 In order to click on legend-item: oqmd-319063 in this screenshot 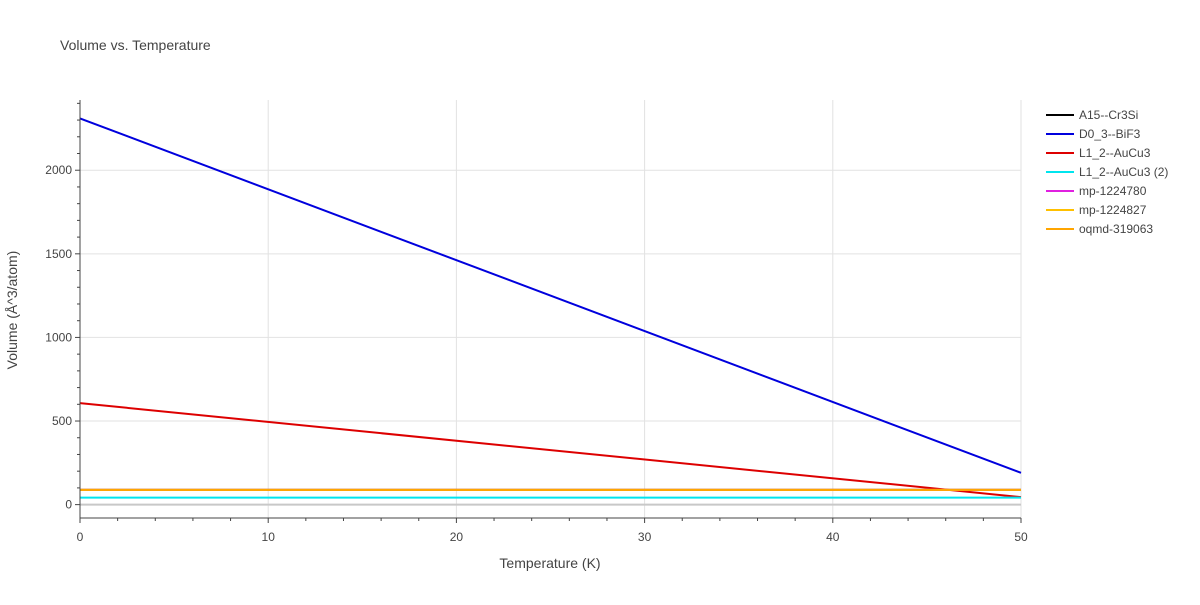, I will do `click(1099, 229)`.